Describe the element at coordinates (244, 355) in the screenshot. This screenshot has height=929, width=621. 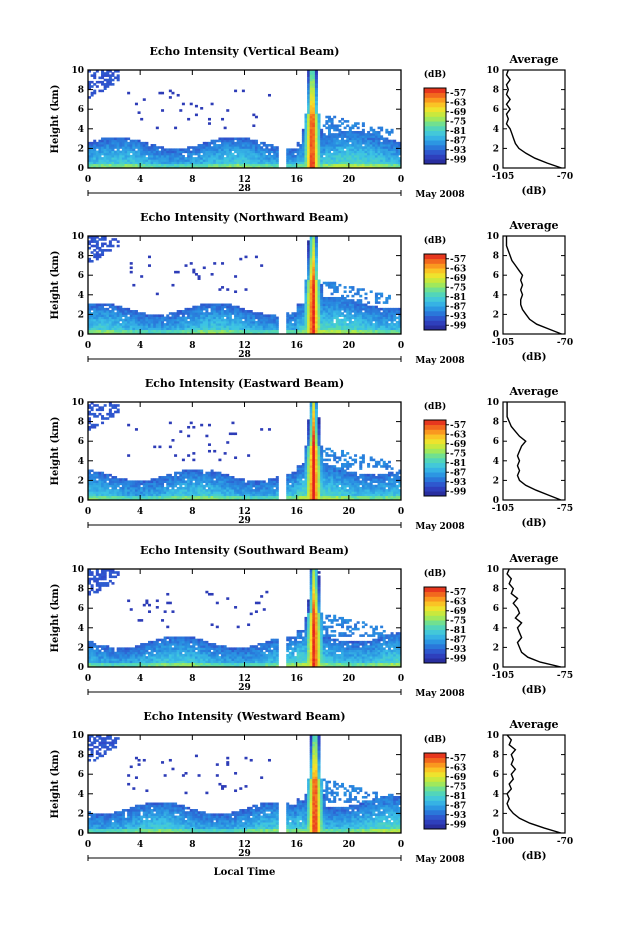
I see `day-label: 28` at that location.